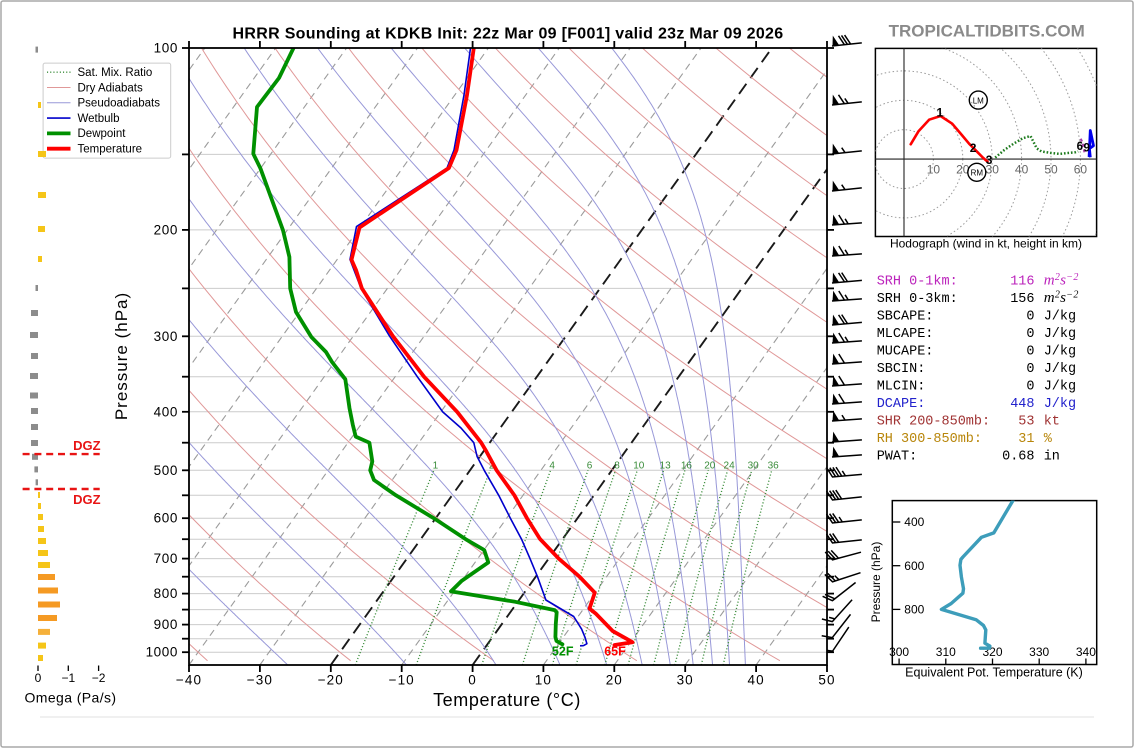  Describe the element at coordinates (68, 678) in the screenshot. I see `svg-text: −1` at that location.